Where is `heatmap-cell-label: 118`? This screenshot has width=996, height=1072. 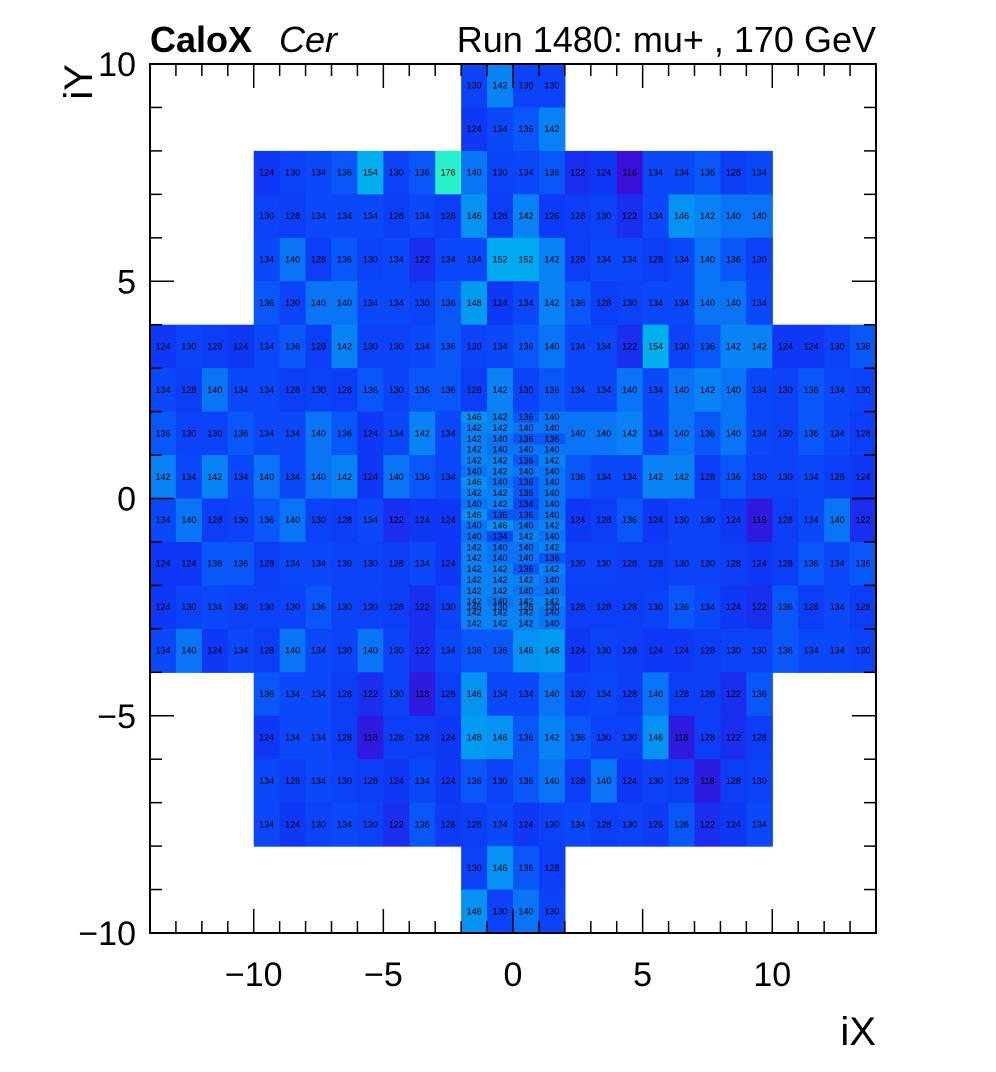
heatmap-cell-label: 118 is located at coordinates (370, 737).